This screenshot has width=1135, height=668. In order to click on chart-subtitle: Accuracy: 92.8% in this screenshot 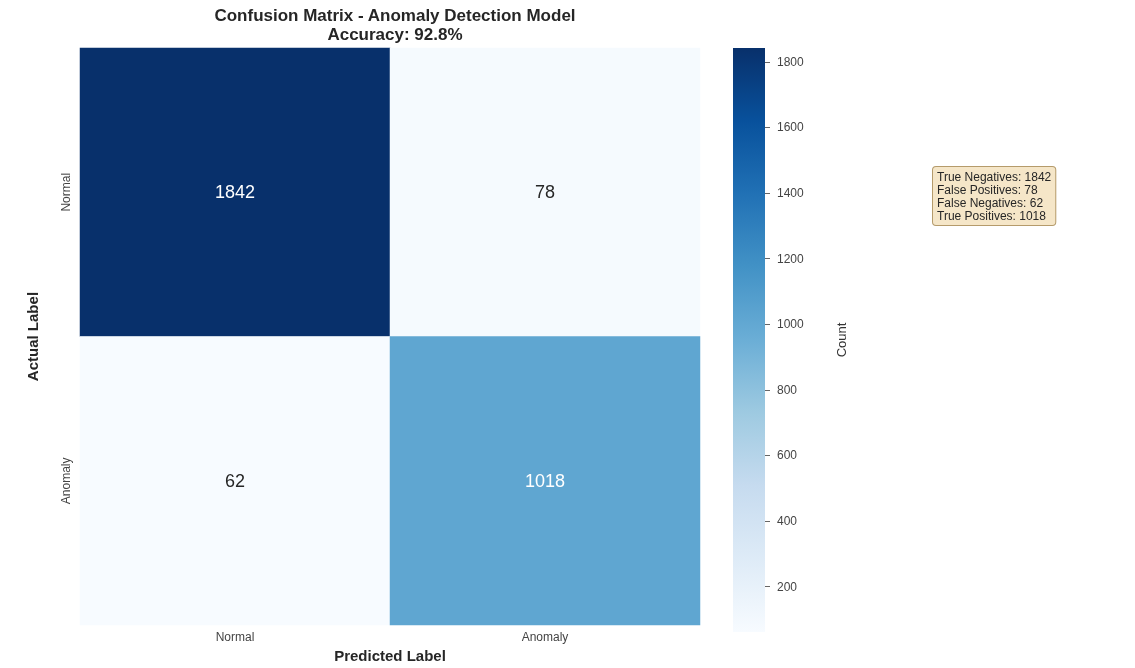, I will do `click(395, 34)`.